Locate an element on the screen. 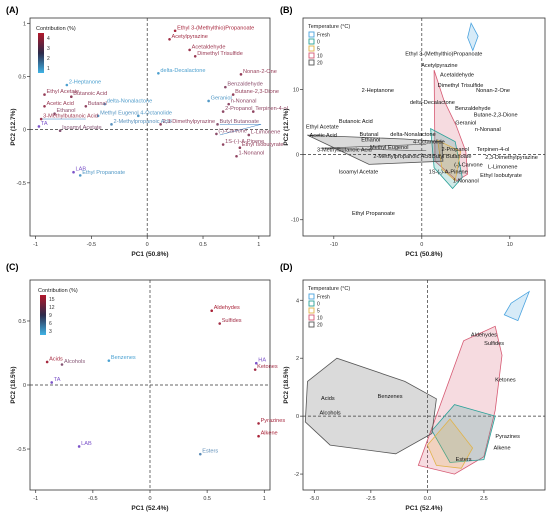  x-tick-label: 10 is located at coordinates (510, 245).